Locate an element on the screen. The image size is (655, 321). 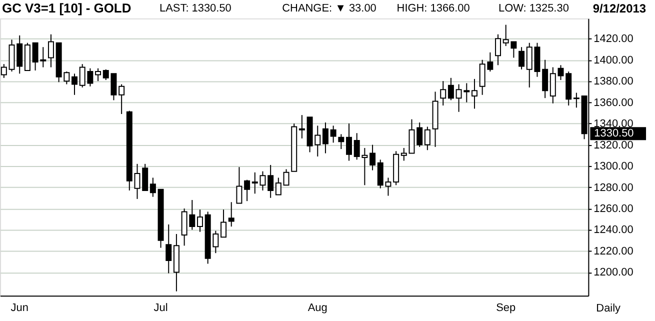
text: CHANGE: ▼ 33.00 is located at coordinates (329, 8).